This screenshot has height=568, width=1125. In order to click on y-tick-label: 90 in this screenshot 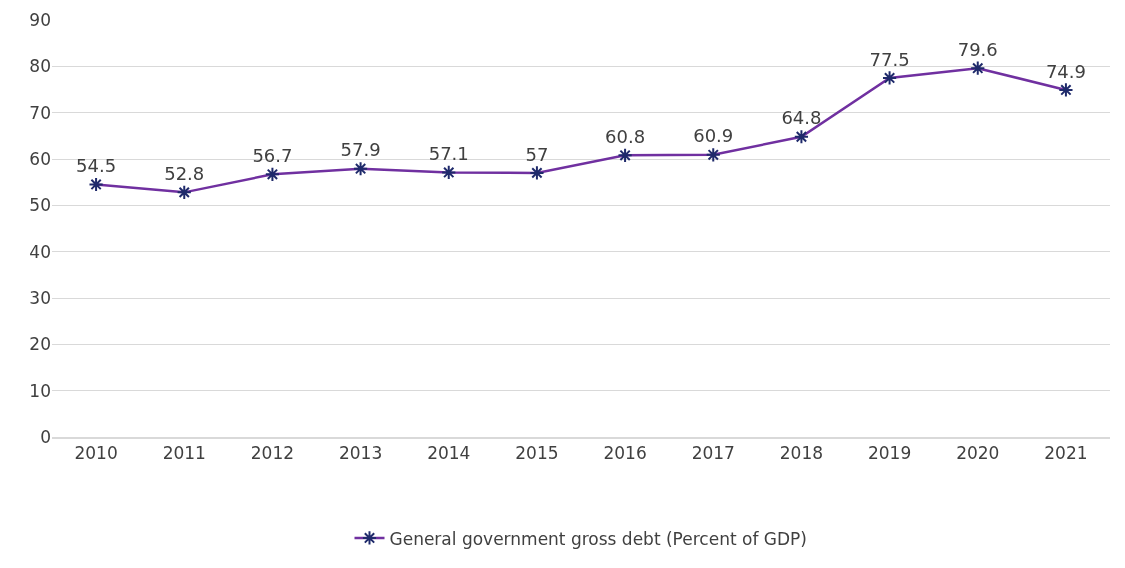, I will do `click(40, 19)`.